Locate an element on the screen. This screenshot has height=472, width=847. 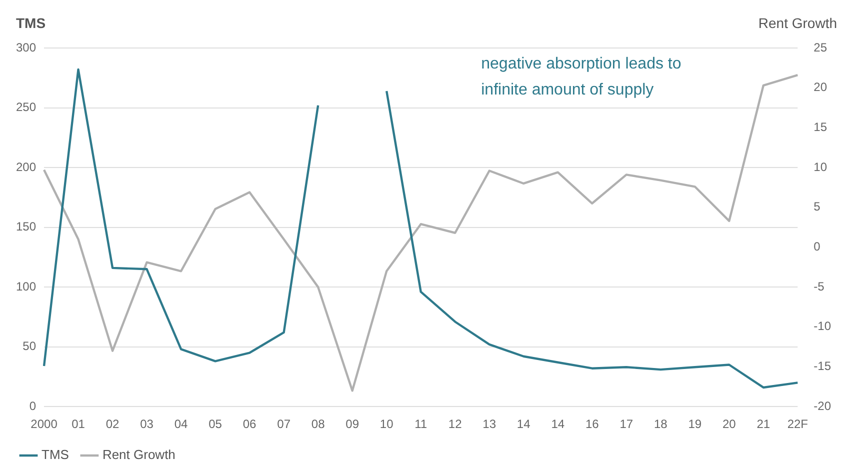
y2-tick-label: 20 is located at coordinates (821, 87).